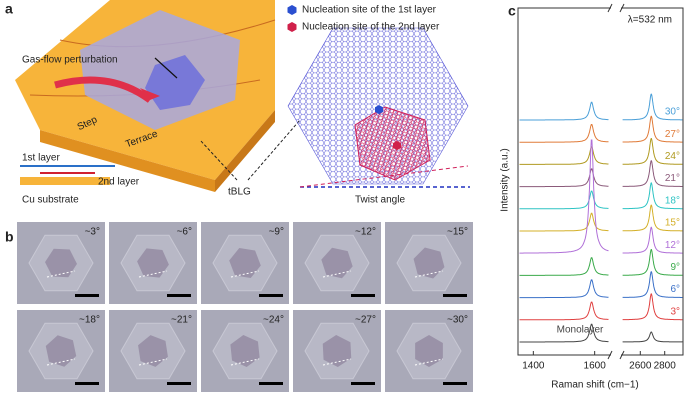 This screenshot has height=401, width=685. Describe the element at coordinates (273, 320) in the screenshot. I see `angle-label: ~24°` at that location.